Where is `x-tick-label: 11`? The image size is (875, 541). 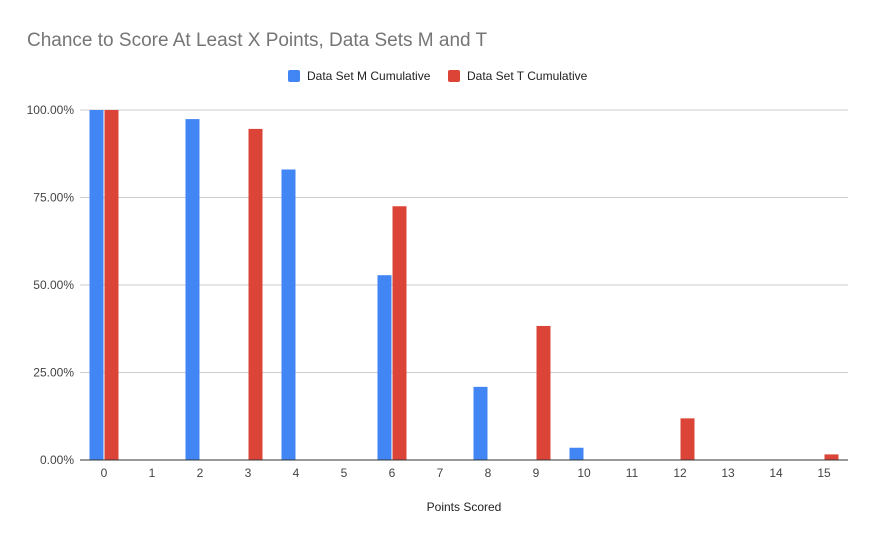 x-tick-label: 11 is located at coordinates (632, 473).